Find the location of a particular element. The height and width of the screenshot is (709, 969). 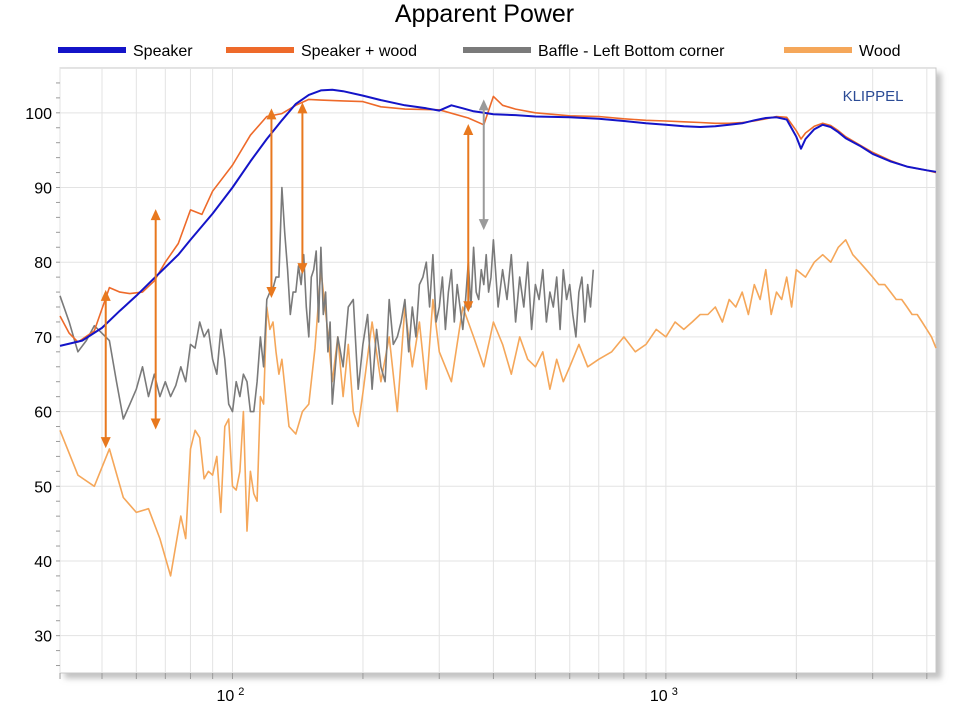

y-tick-label: 80 is located at coordinates (43, 263).